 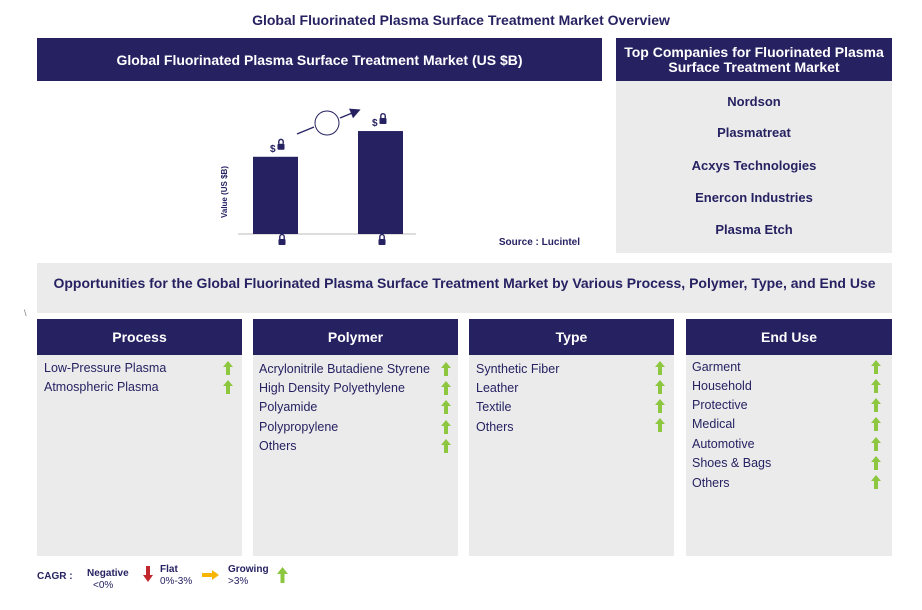 What do you see at coordinates (273, 149) in the screenshot?
I see `bar-1-value-symbol: $` at bounding box center [273, 149].